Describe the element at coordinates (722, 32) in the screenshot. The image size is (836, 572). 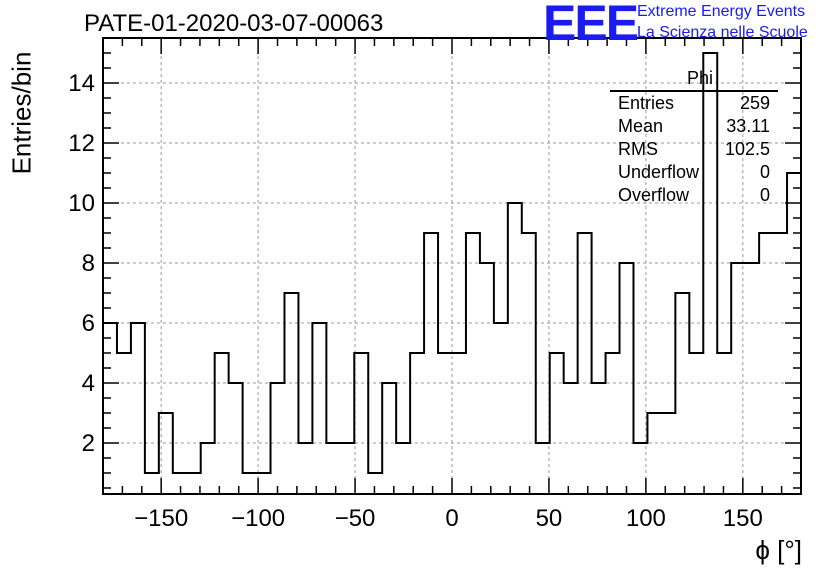
I see `logo-line-2: La Scienza nelle Scuole` at that location.